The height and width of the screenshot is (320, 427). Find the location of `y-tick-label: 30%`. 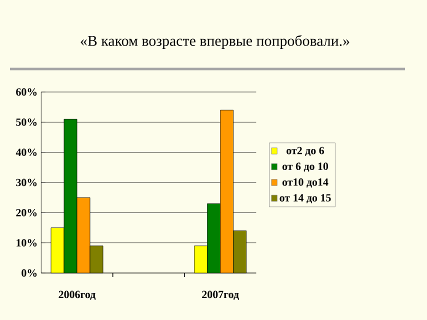

y-tick-label: 30% is located at coordinates (26, 182).